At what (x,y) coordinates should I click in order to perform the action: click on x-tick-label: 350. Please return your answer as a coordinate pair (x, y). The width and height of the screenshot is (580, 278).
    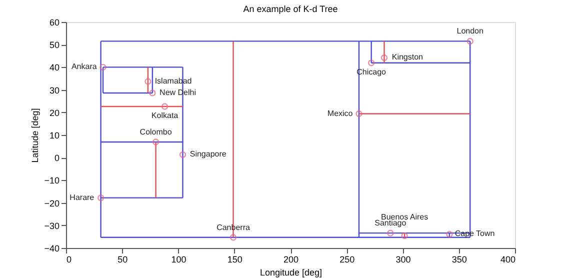
    Looking at the image, I should click on (459, 259).